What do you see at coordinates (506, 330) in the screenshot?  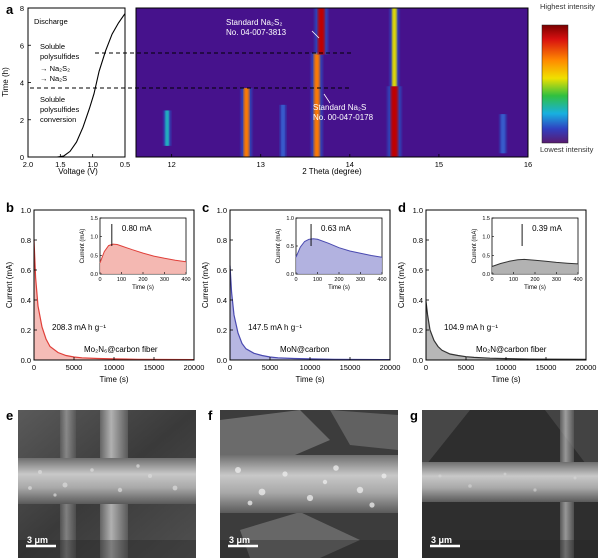 I see `current-line-d` at bounding box center [506, 330].